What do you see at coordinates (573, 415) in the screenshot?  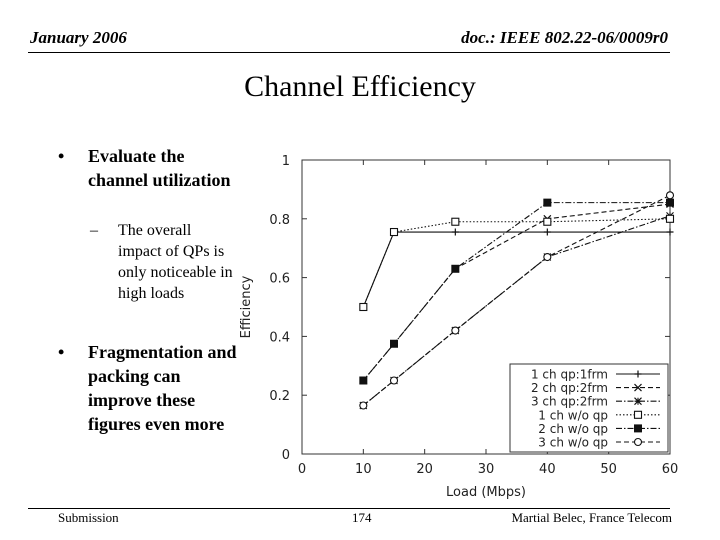 I see `legend-label: 1 ch w/o qp` at bounding box center [573, 415].